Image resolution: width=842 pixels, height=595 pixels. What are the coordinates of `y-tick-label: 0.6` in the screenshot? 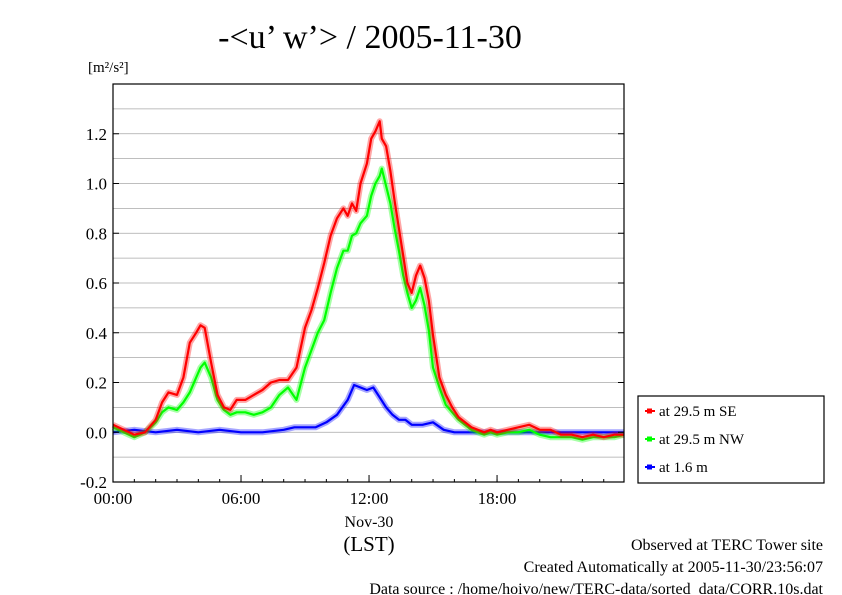 It's located at (96, 283).